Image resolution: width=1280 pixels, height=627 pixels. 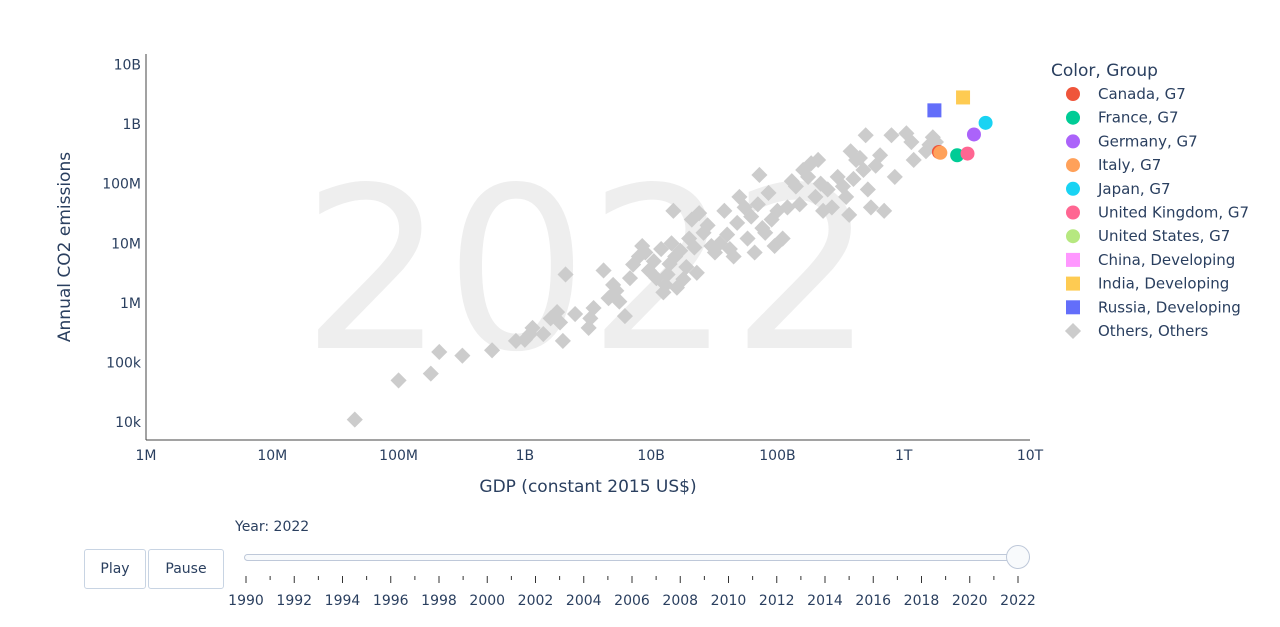 What do you see at coordinates (1138, 118) in the screenshot?
I see `legend-label: France, G7` at bounding box center [1138, 118].